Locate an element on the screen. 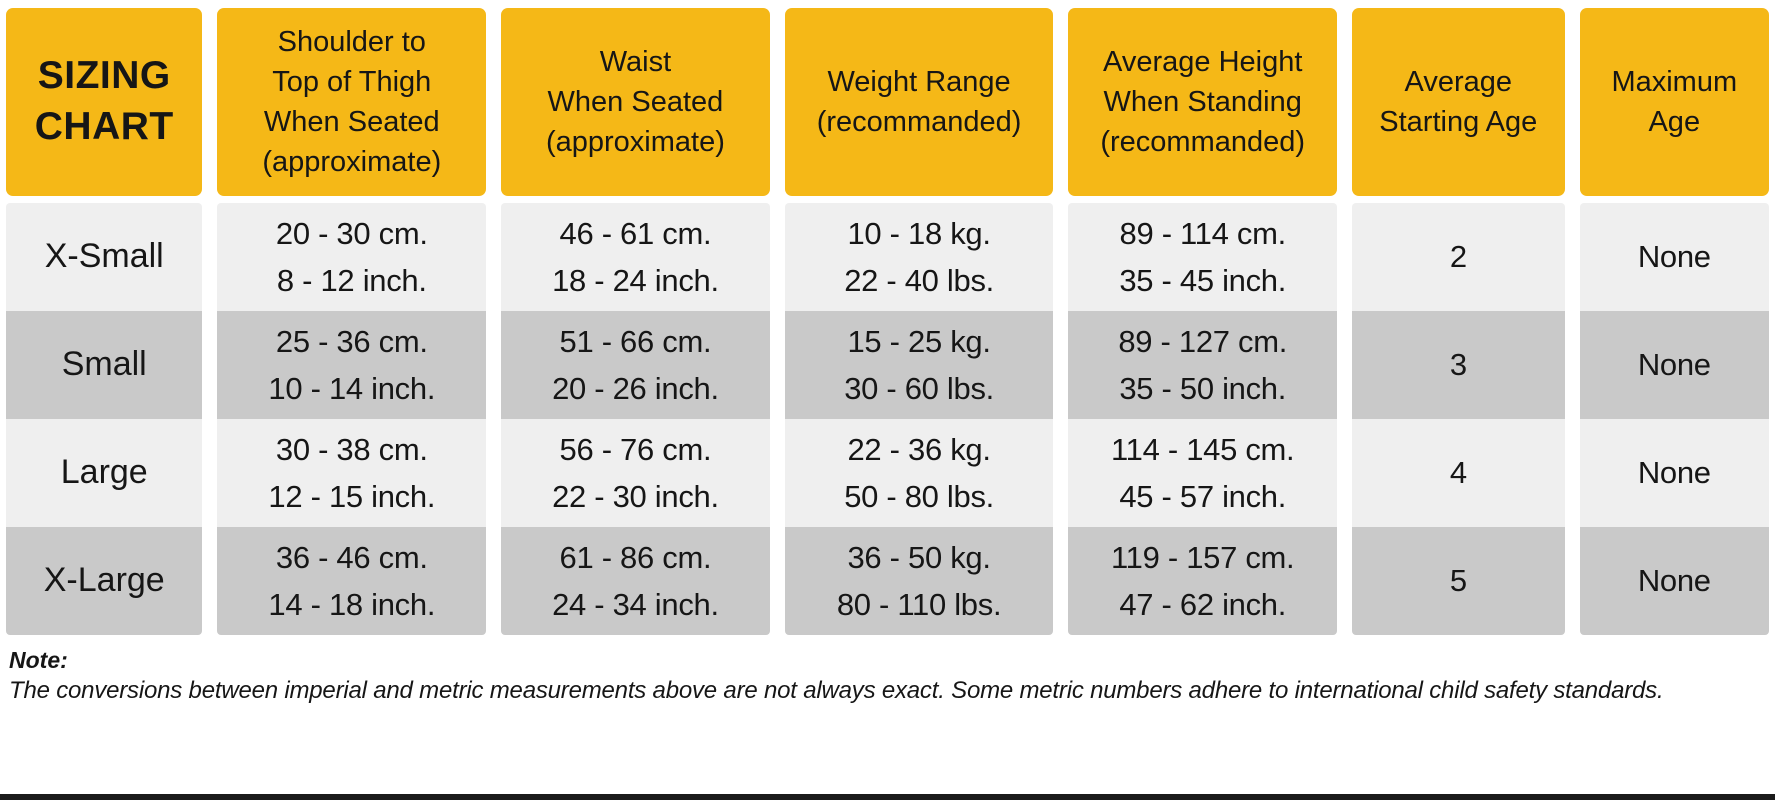  cell-large-waist: 56 - 76 cm. 22 - 30 inch. is located at coordinates (635, 473).